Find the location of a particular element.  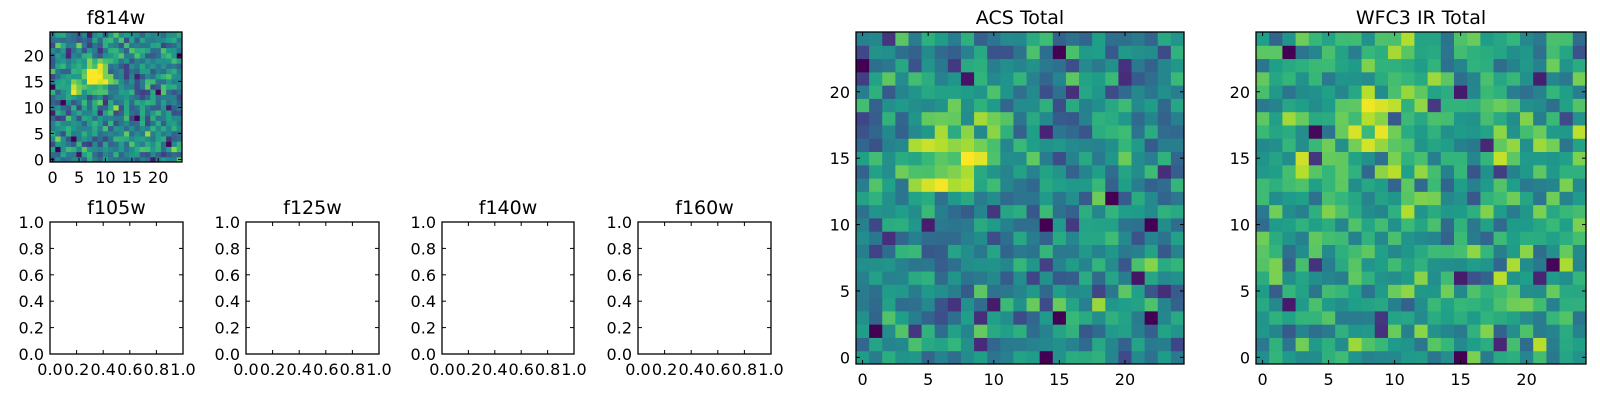

y-tick-label: 1.0 is located at coordinates (31, 222).